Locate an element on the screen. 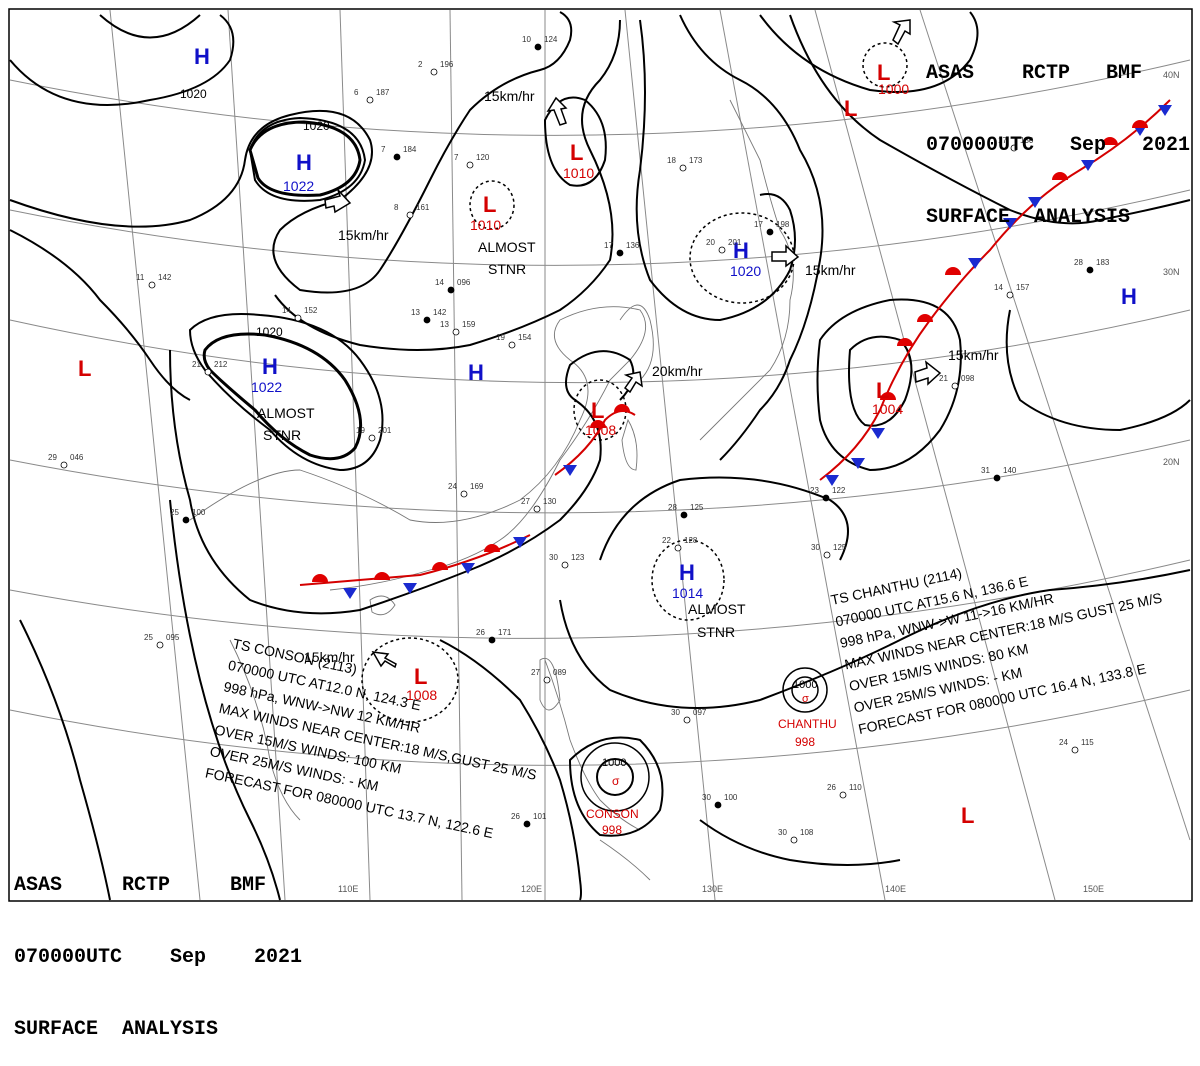 The width and height of the screenshot is (1200, 1066). station-pressure: 196 is located at coordinates (447, 64).